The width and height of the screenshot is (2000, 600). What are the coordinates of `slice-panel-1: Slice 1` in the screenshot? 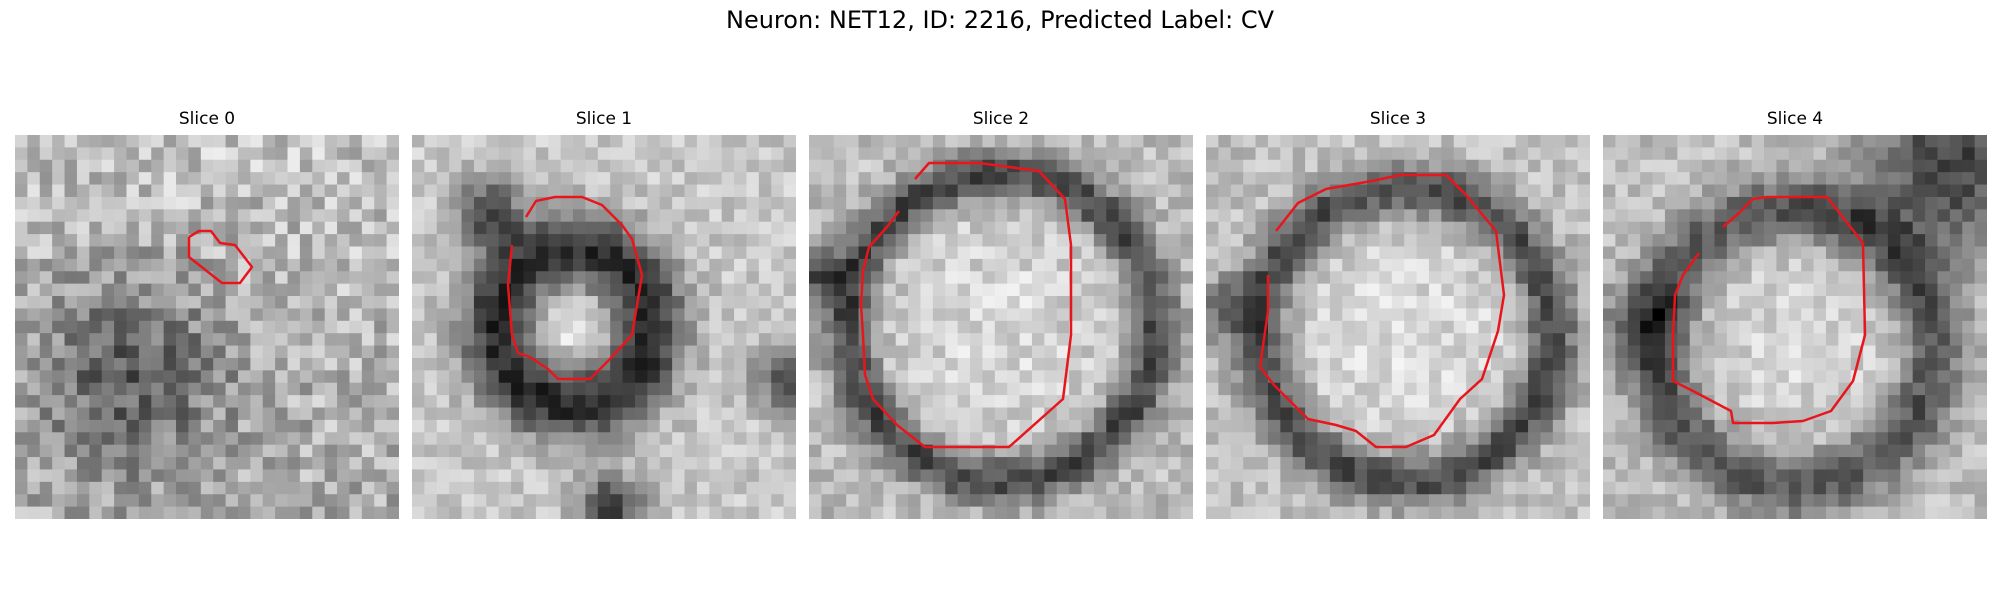 It's located at (604, 312).